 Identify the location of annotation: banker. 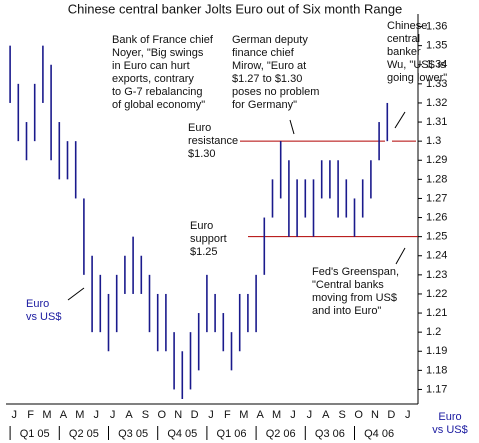
(404, 52).